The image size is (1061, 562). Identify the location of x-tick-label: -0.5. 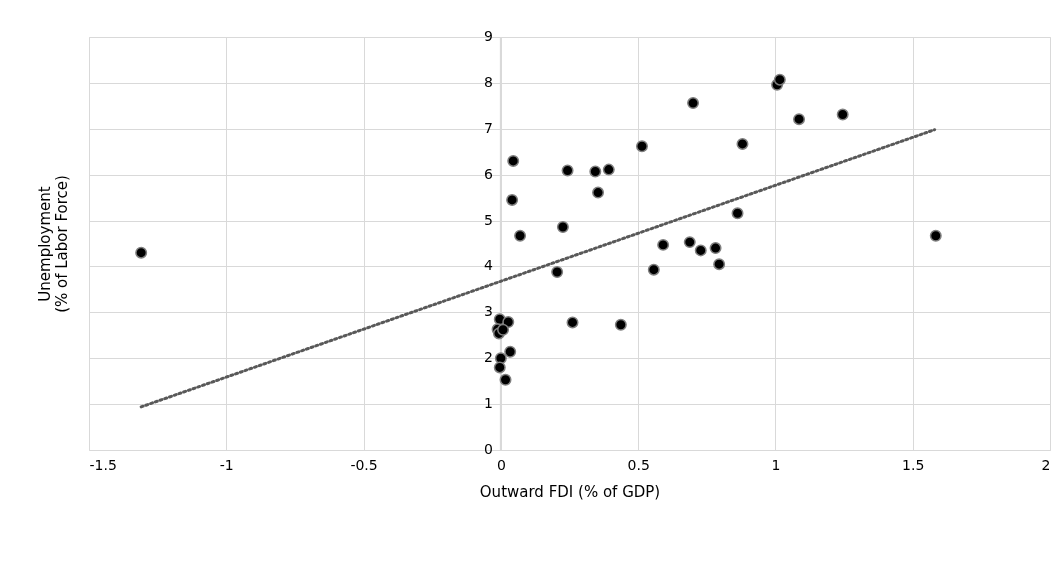
(364, 464).